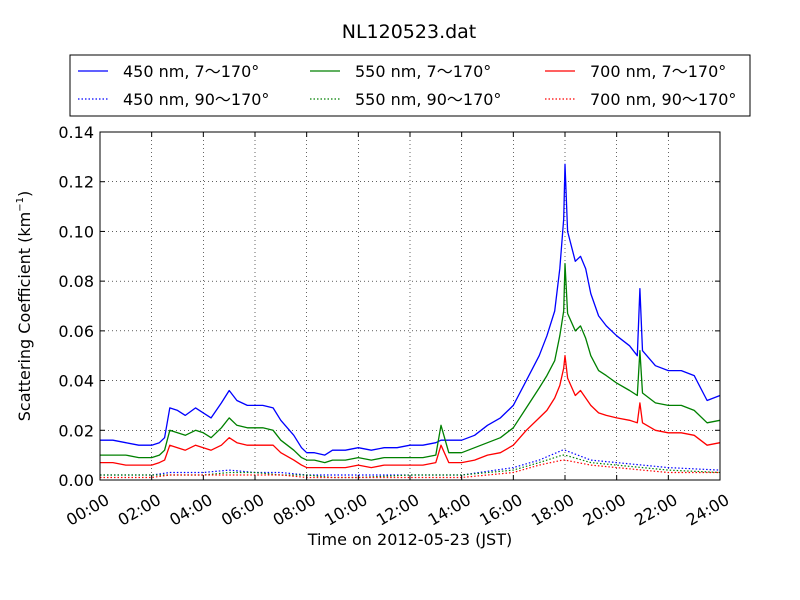 The image size is (800, 600). What do you see at coordinates (655, 510) in the screenshot?
I see `x-tick-label: 22:00` at bounding box center [655, 510].